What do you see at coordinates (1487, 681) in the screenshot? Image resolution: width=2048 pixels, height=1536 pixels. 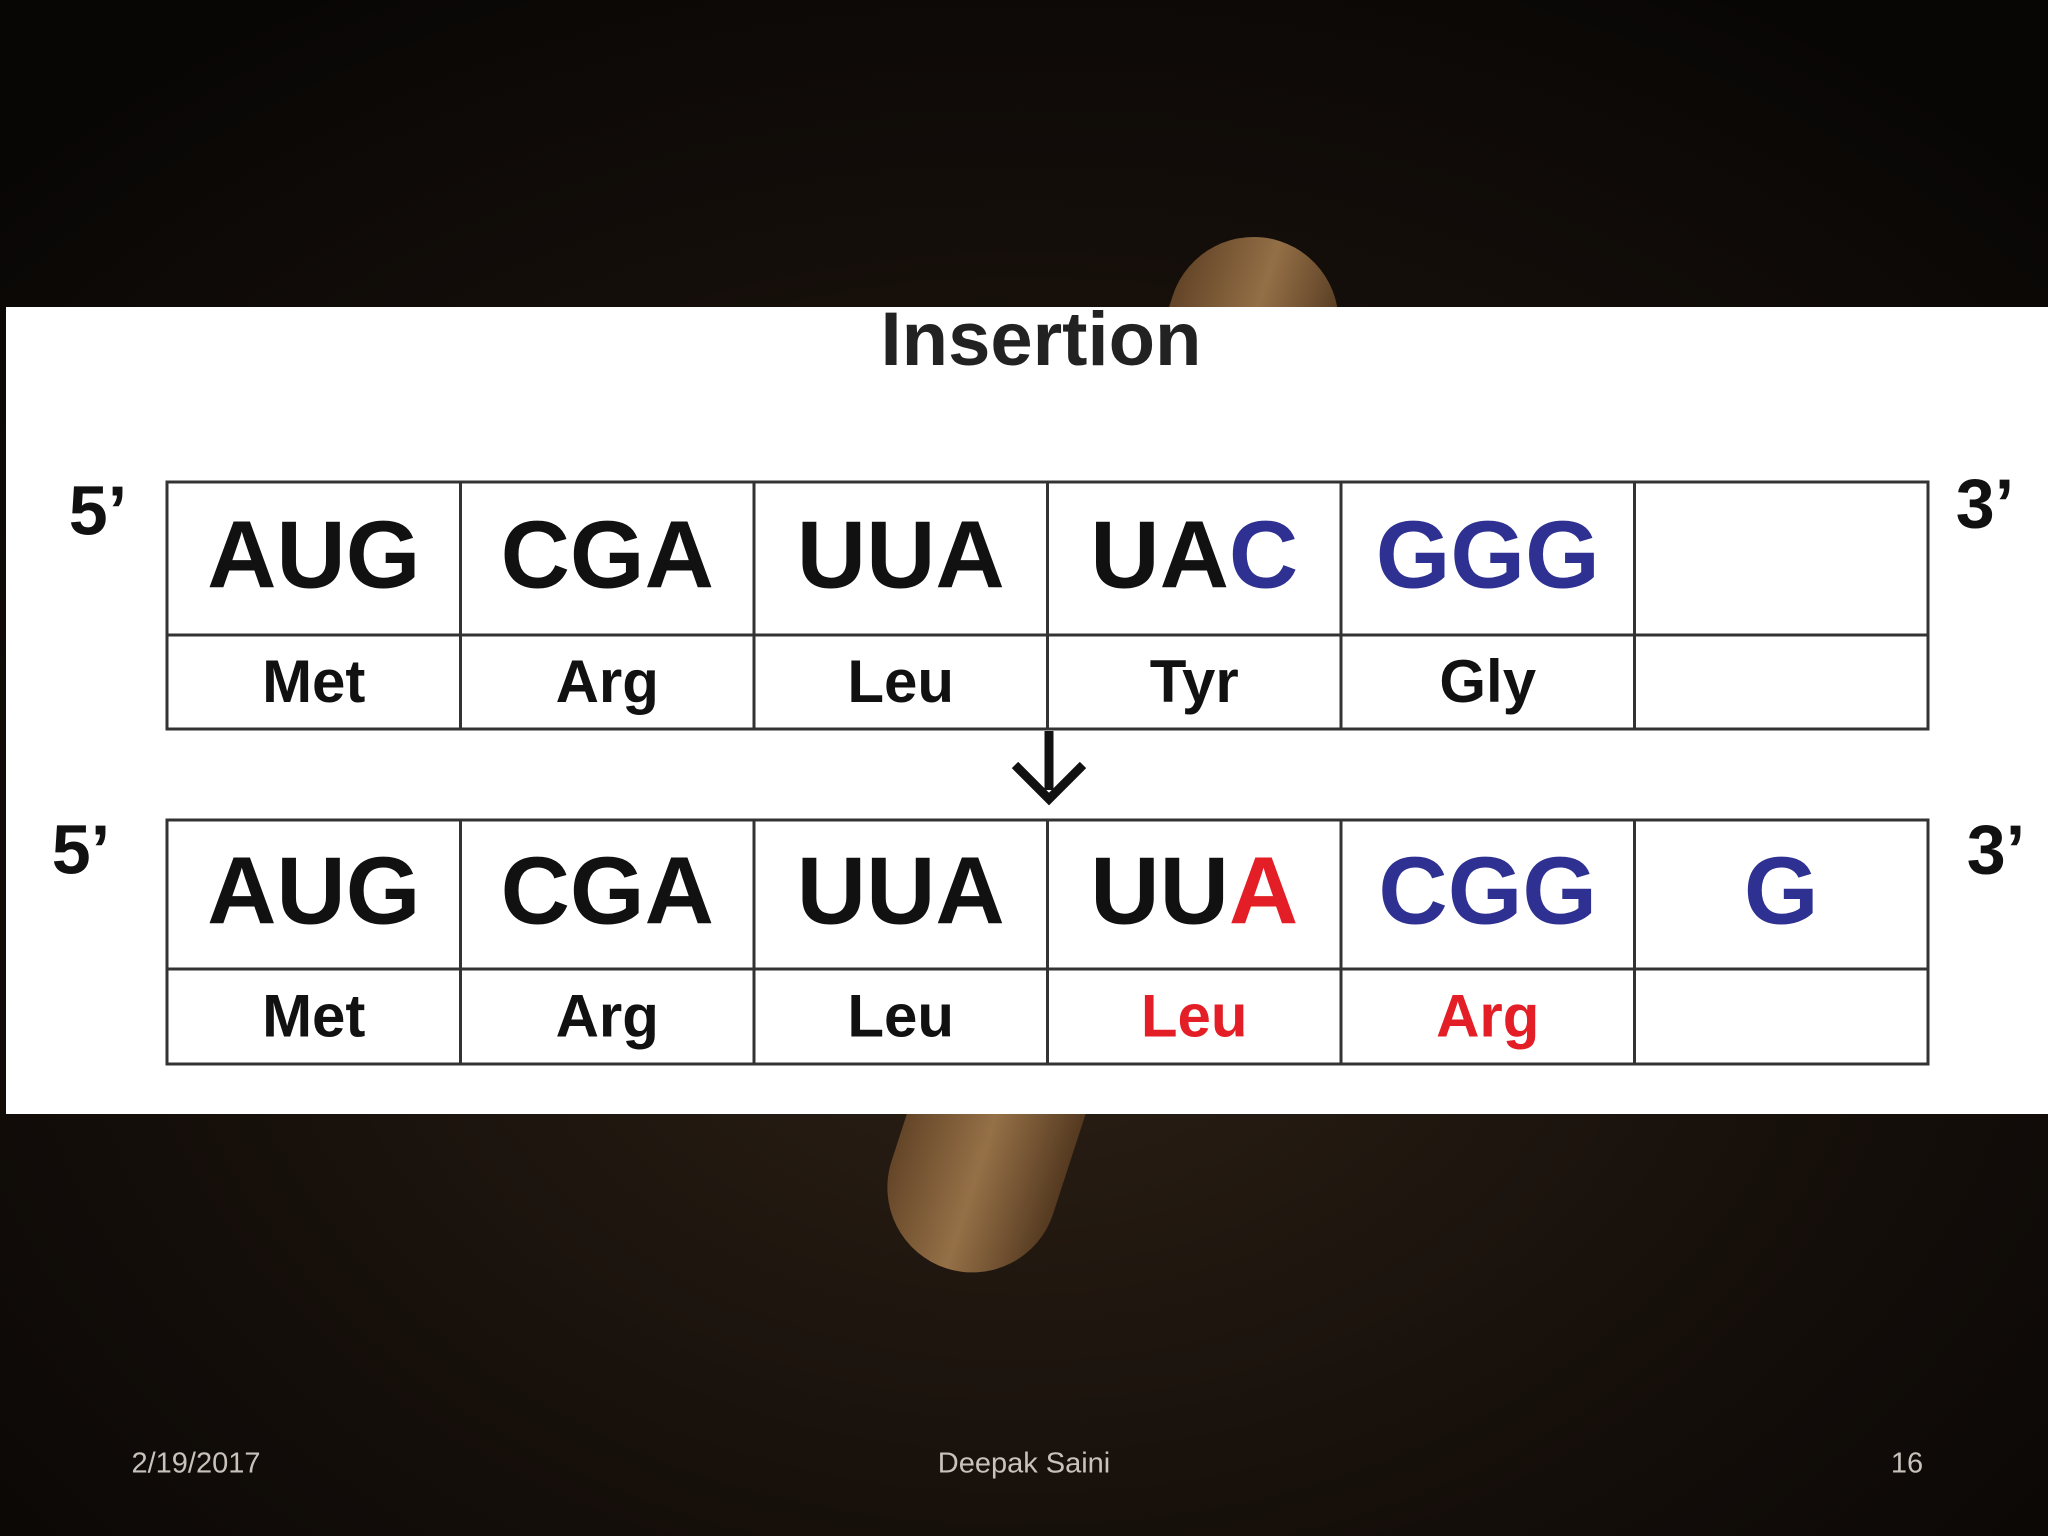 I see `amino-acid: Gly` at bounding box center [1487, 681].